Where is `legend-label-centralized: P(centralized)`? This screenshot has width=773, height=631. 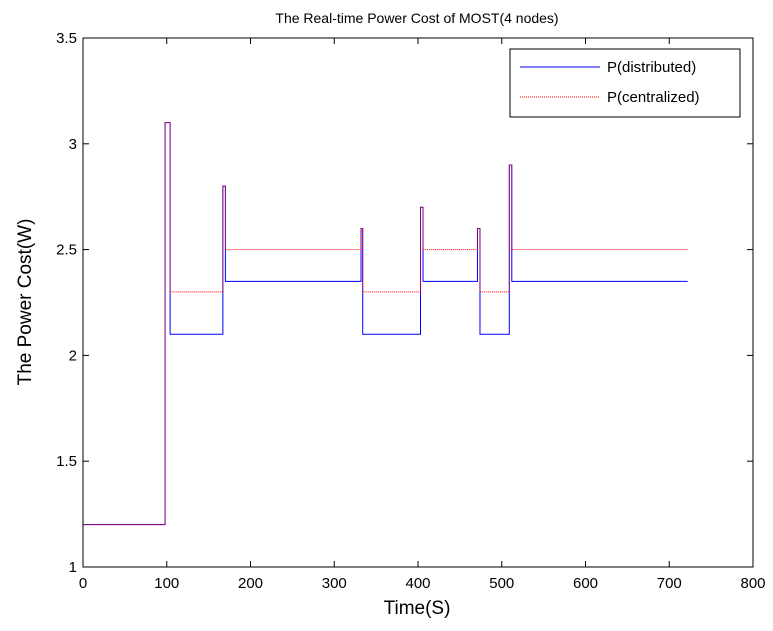 legend-label-centralized: P(centralized) is located at coordinates (653, 97).